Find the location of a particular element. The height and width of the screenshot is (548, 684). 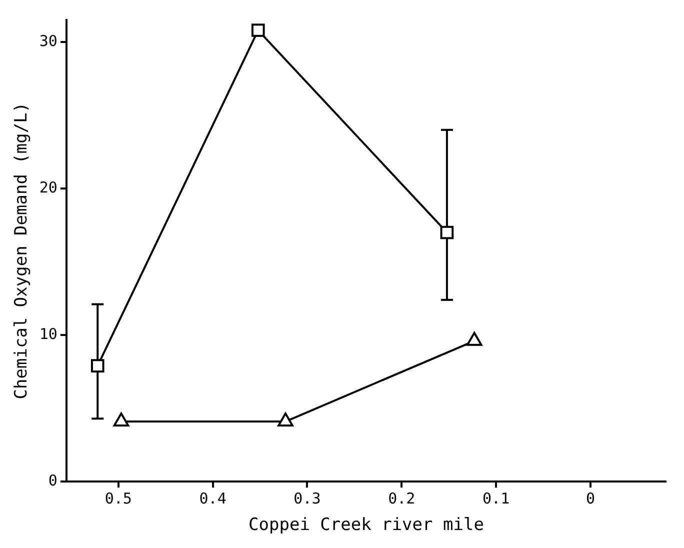

y-axis-title: Chemical Oxygen Demand (mg/L) is located at coordinates (22, 251).